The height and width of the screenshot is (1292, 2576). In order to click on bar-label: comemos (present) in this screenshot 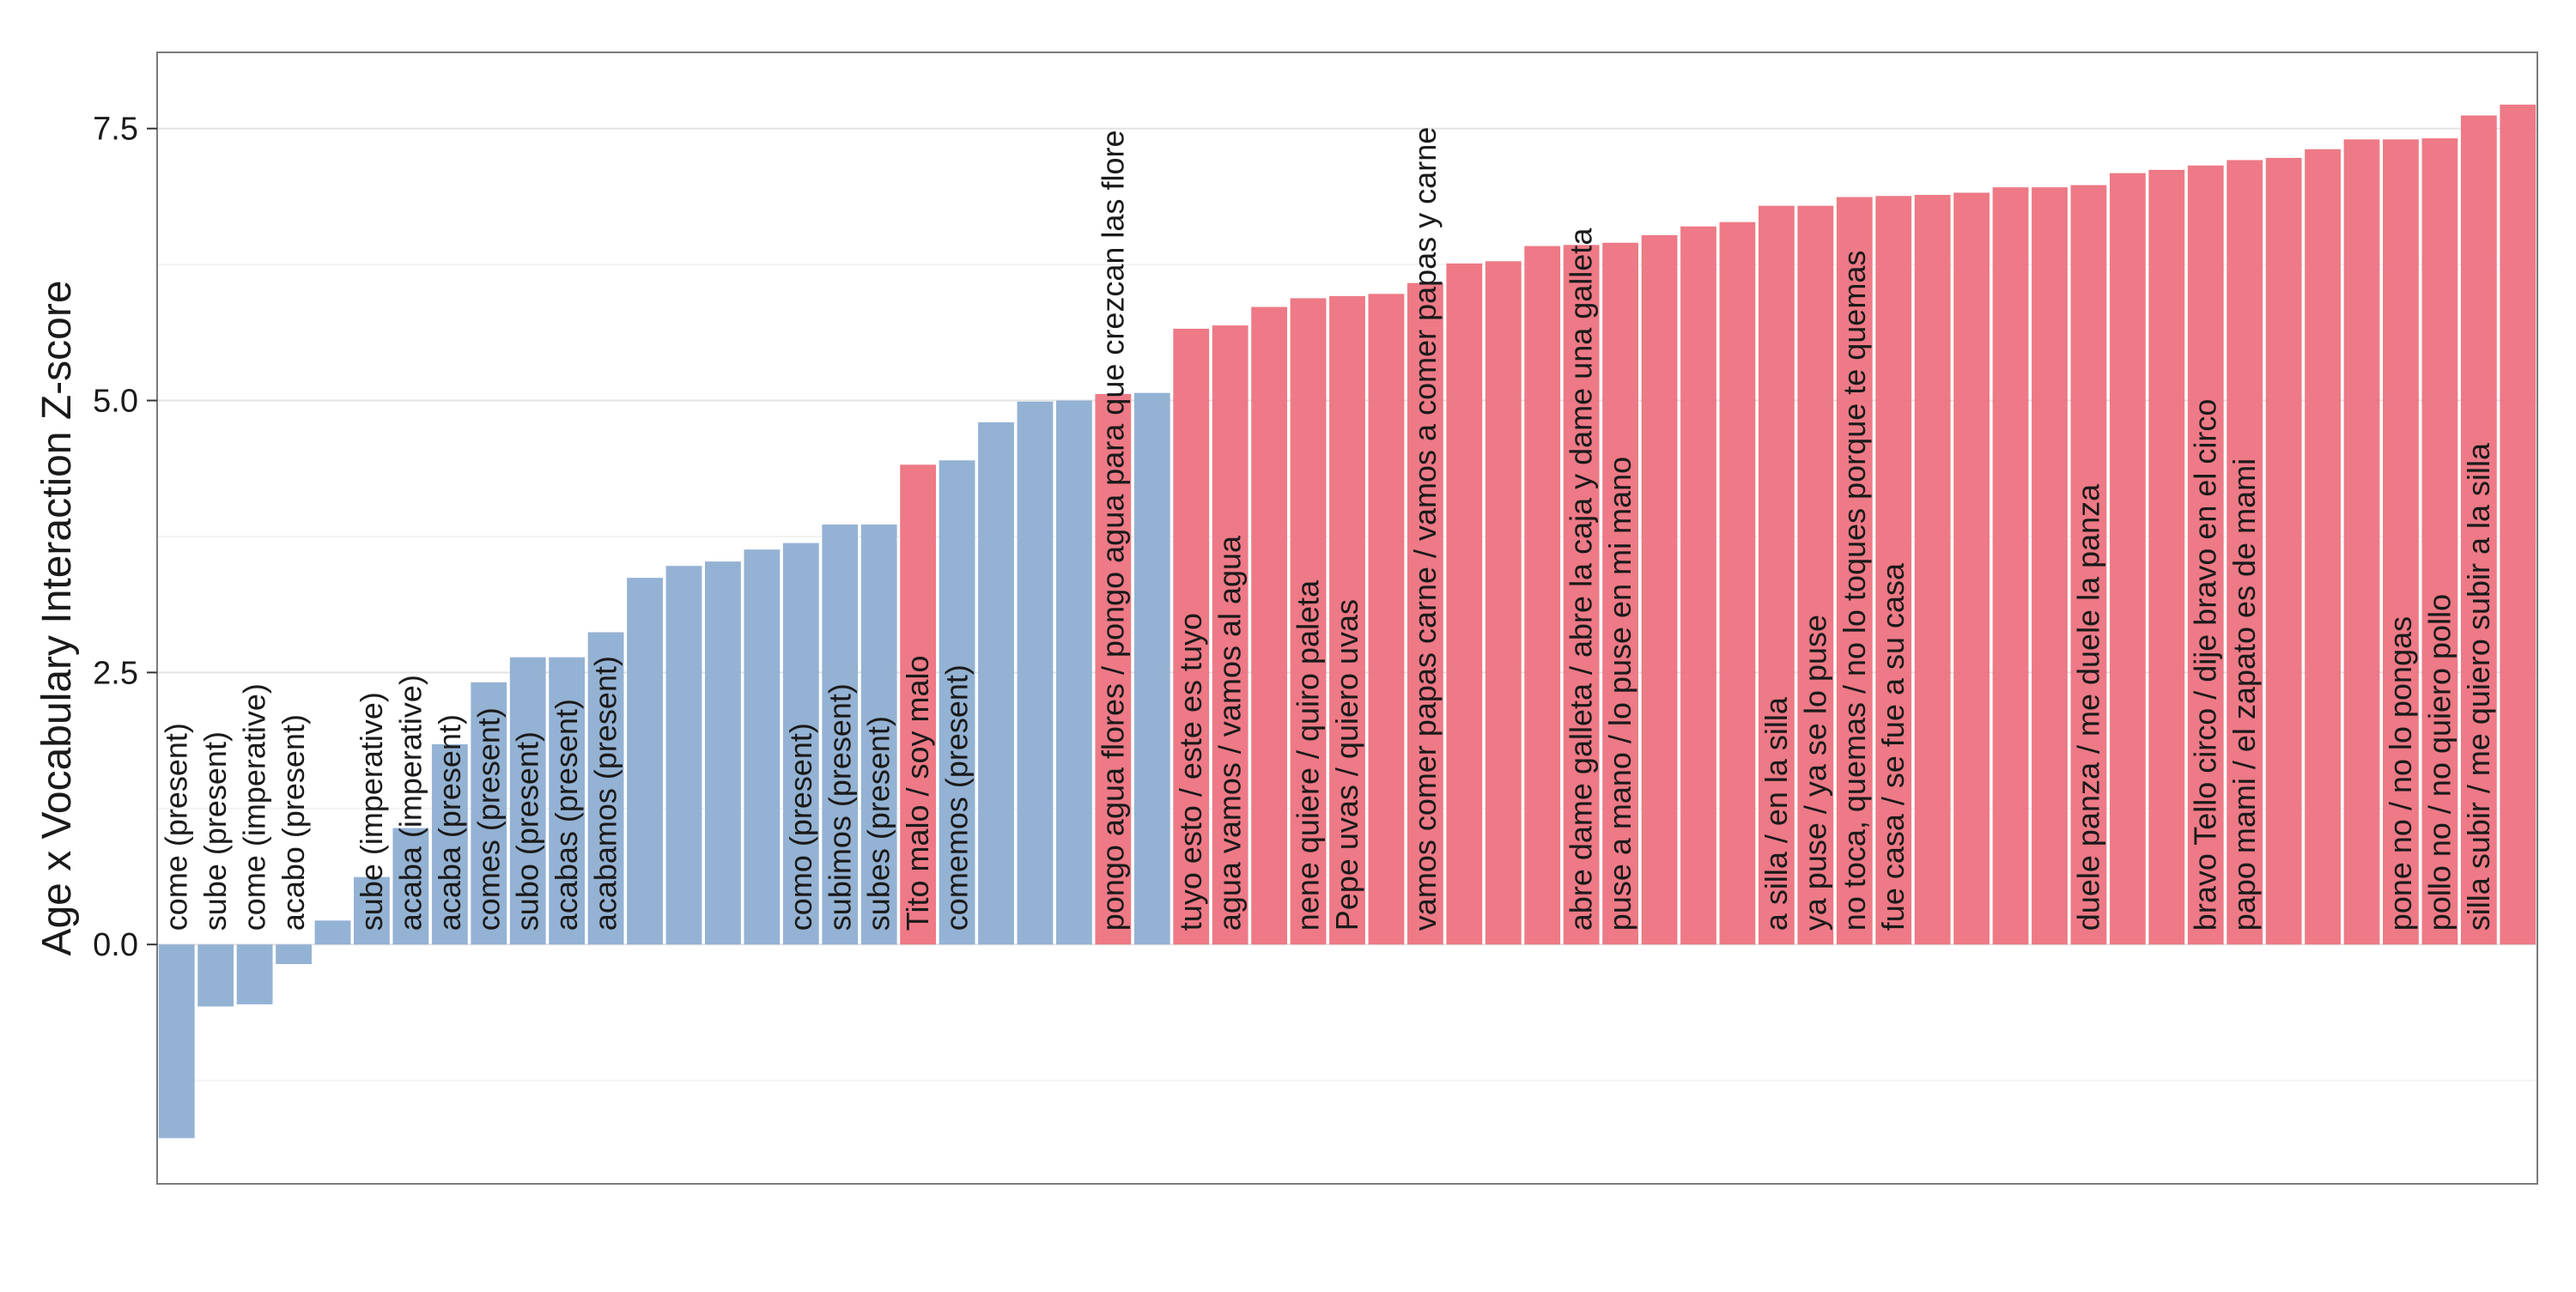, I will do `click(957, 797)`.